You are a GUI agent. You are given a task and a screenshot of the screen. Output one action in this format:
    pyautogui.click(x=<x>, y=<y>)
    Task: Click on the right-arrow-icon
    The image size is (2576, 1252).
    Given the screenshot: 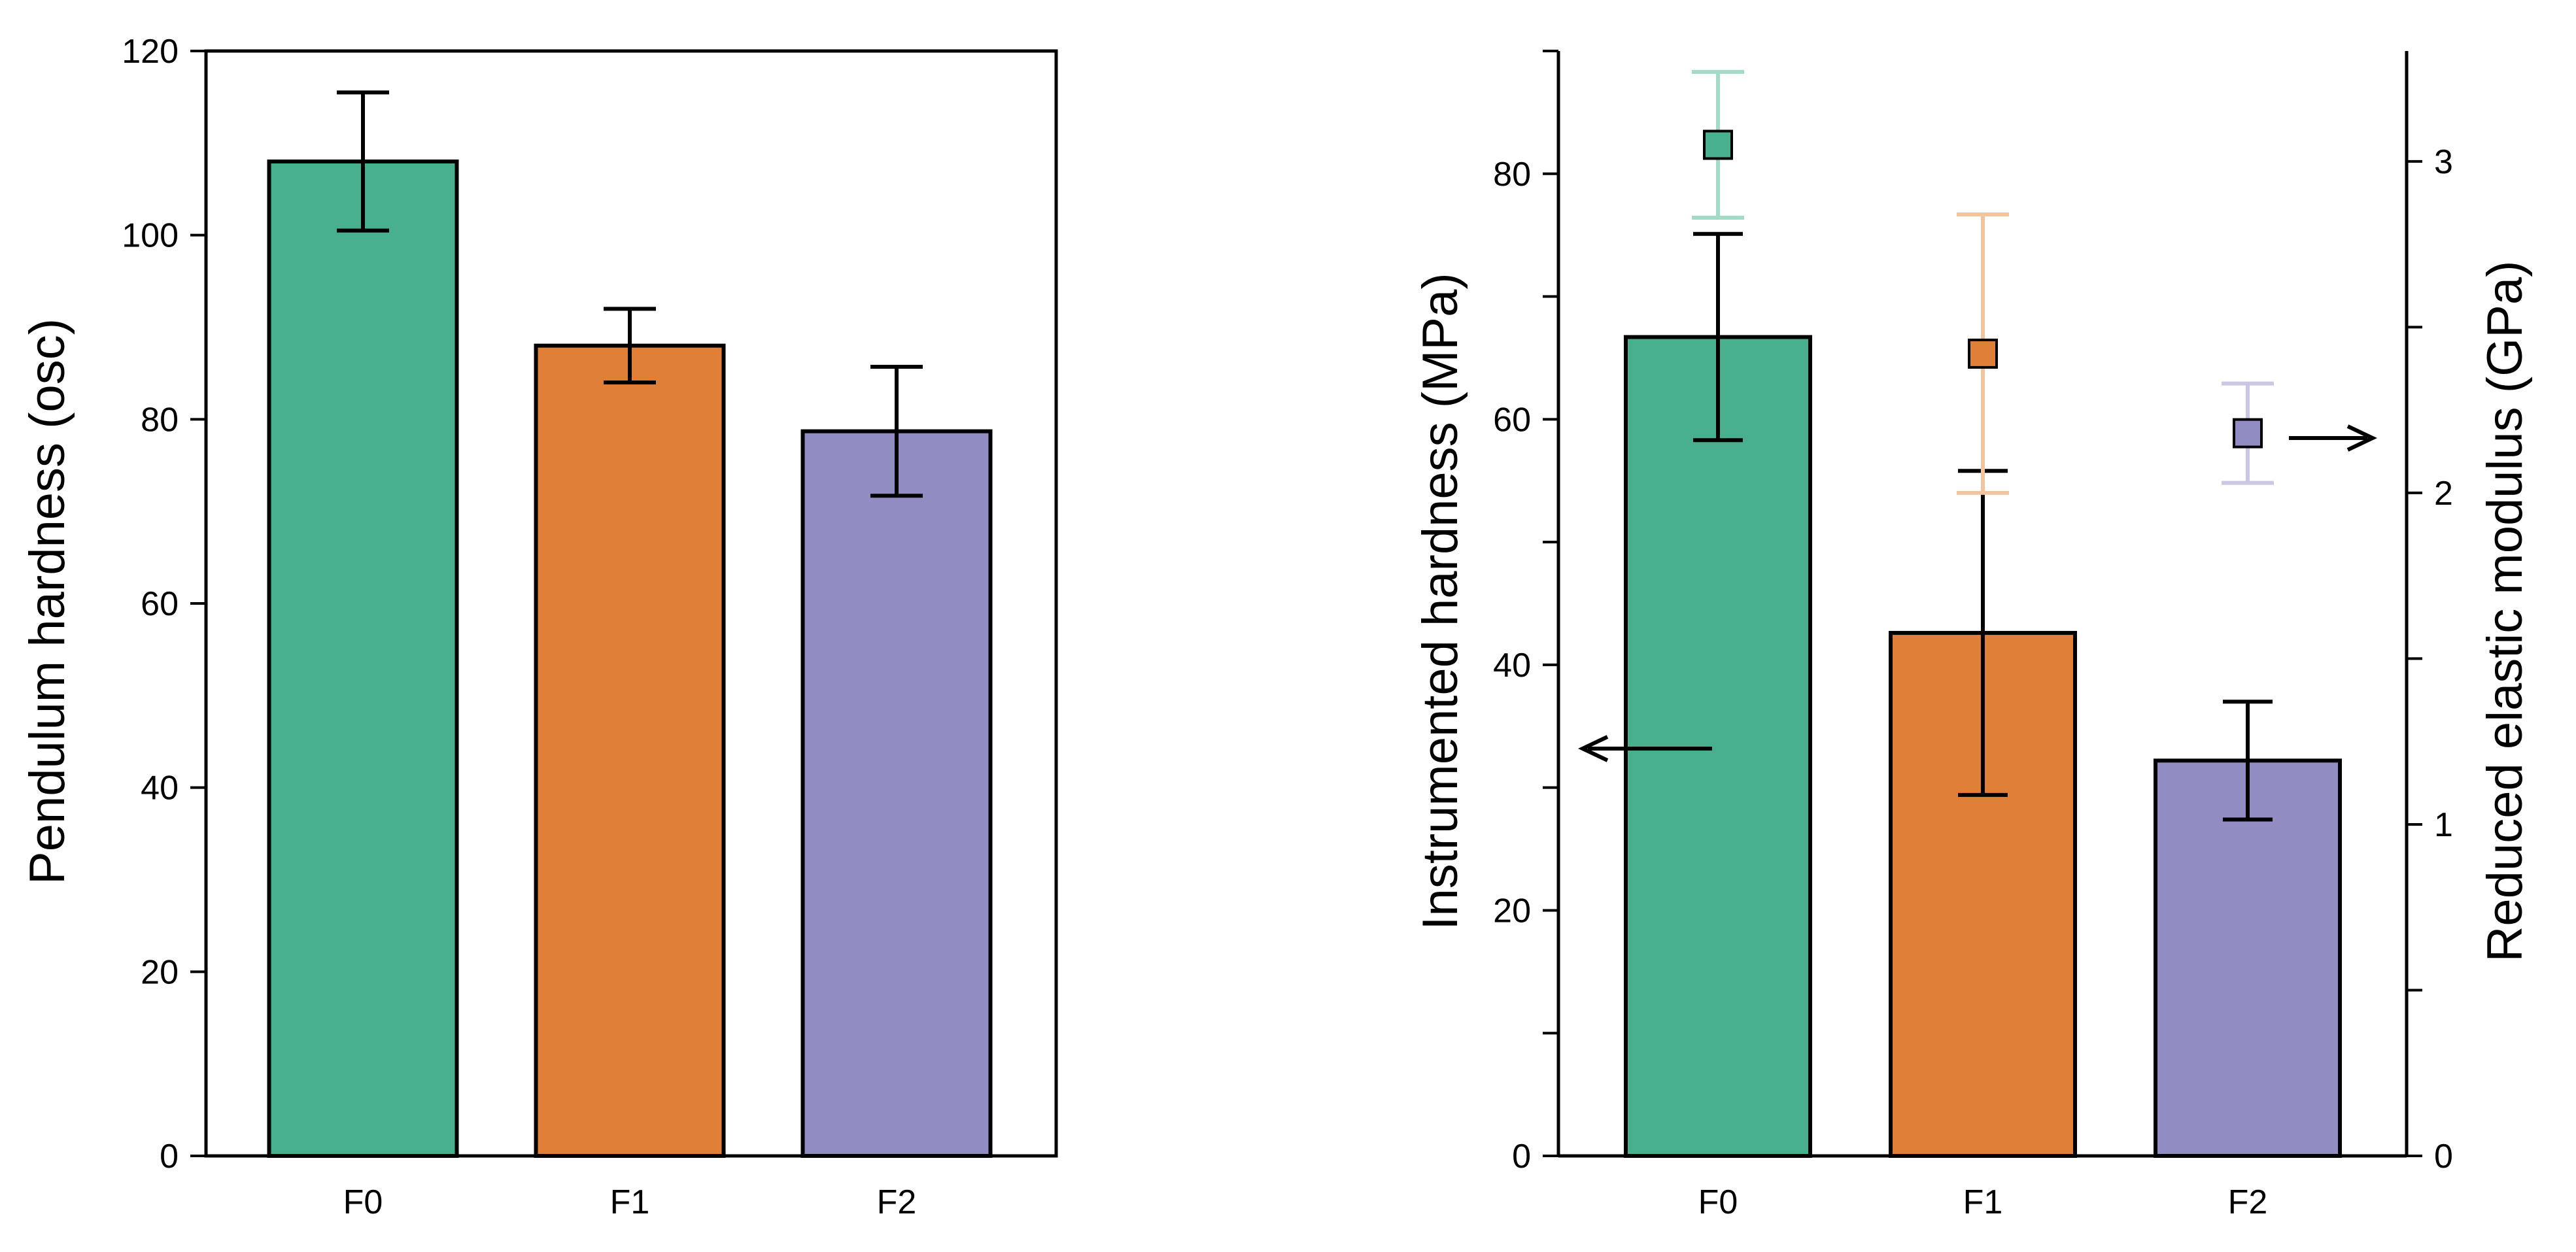 What is the action you would take?
    pyautogui.click(x=2334, y=438)
    